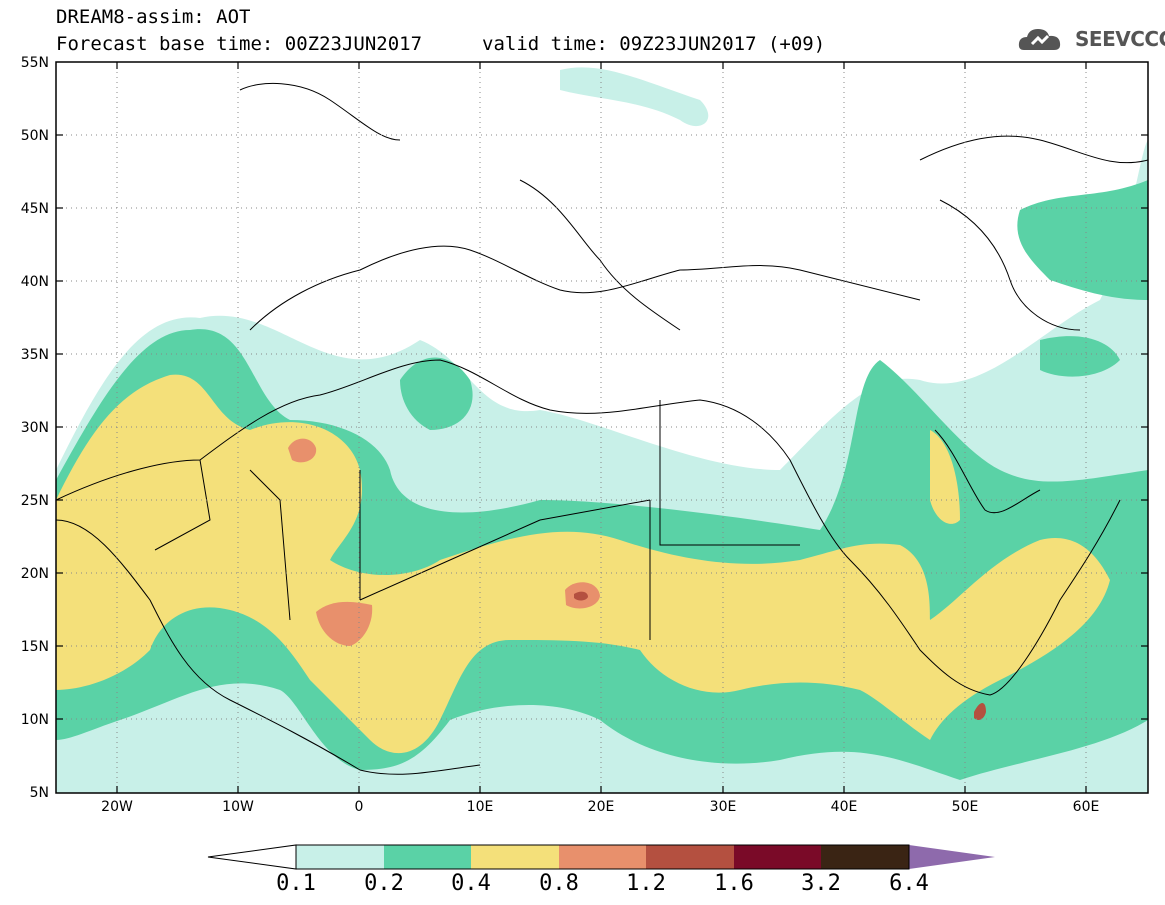  Describe the element at coordinates (601, 807) in the screenshot. I see `lon-label: 20E` at that location.